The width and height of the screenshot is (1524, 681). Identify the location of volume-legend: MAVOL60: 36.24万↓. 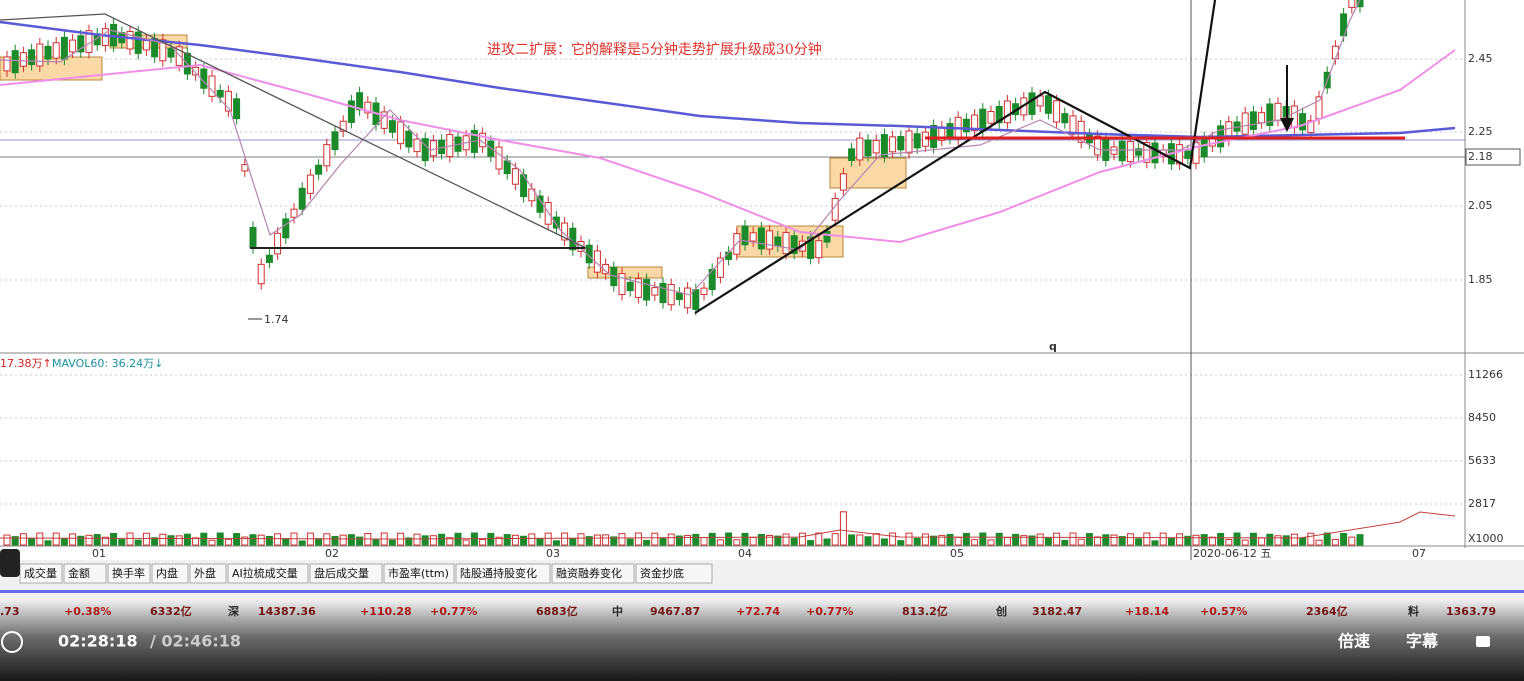
(107, 363).